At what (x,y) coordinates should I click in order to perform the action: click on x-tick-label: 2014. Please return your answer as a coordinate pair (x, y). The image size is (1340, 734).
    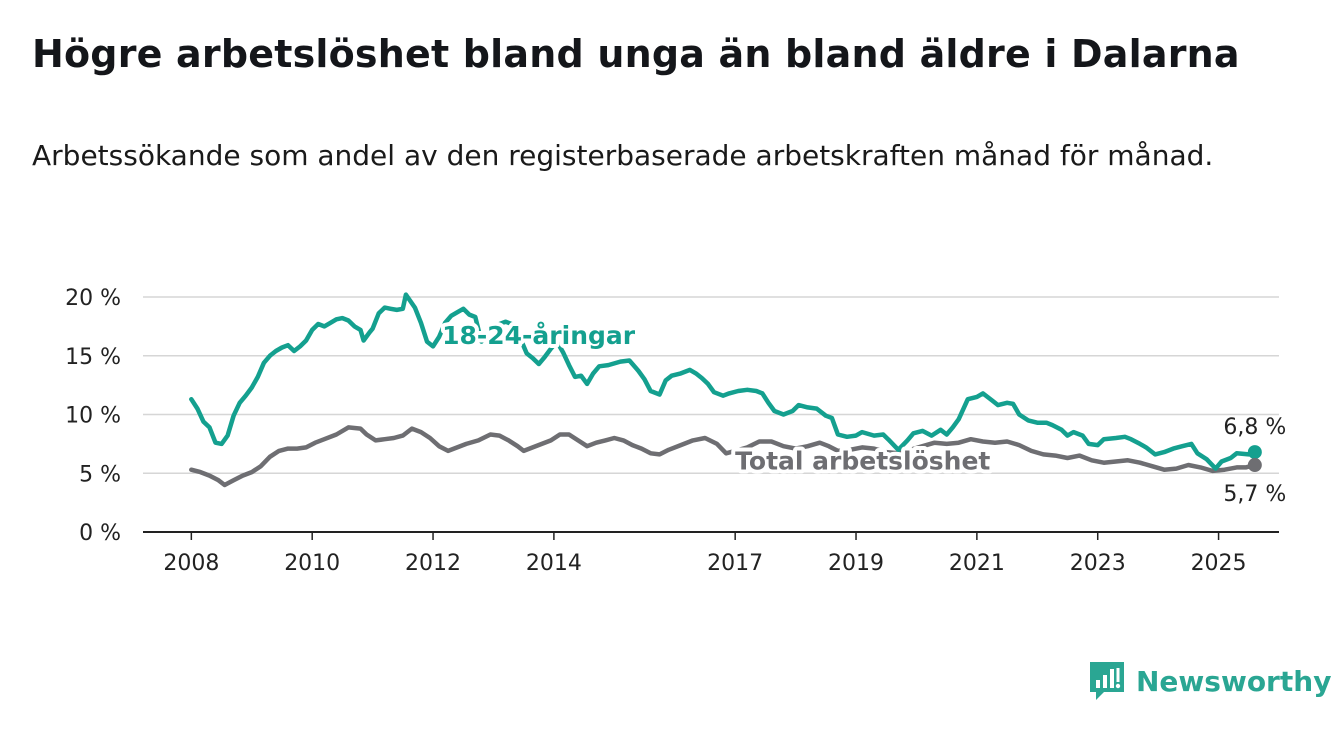
    Looking at the image, I should click on (554, 563).